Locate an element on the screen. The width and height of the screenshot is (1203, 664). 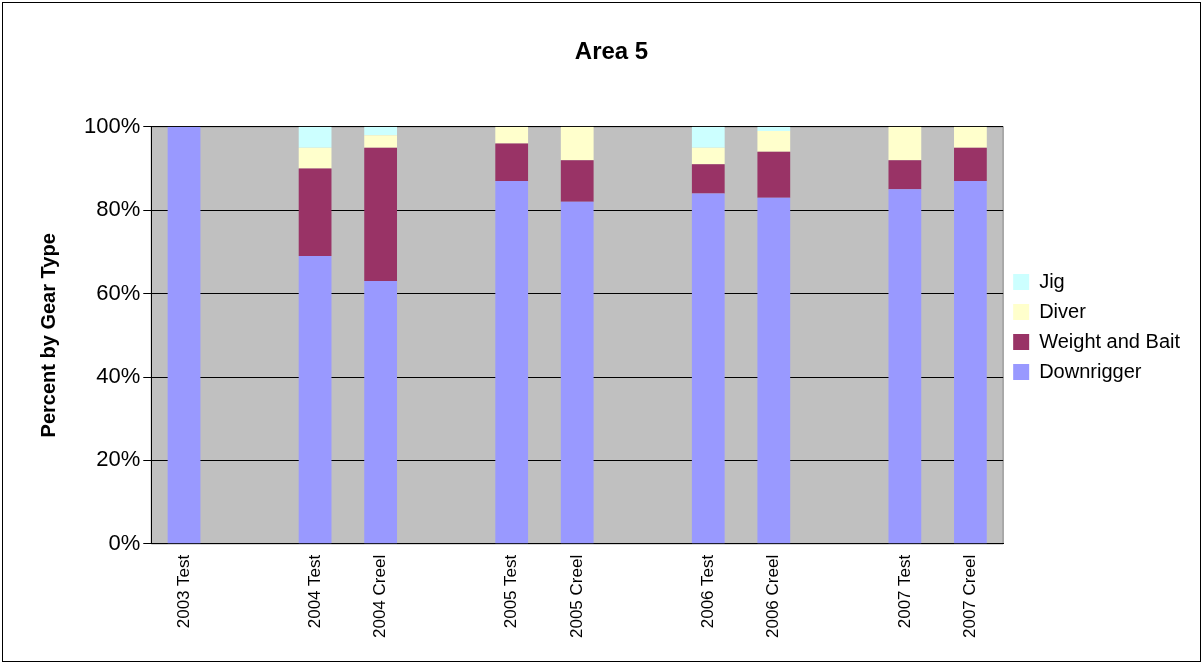
x-tick-label: 2006 Creel is located at coordinates (773, 596).